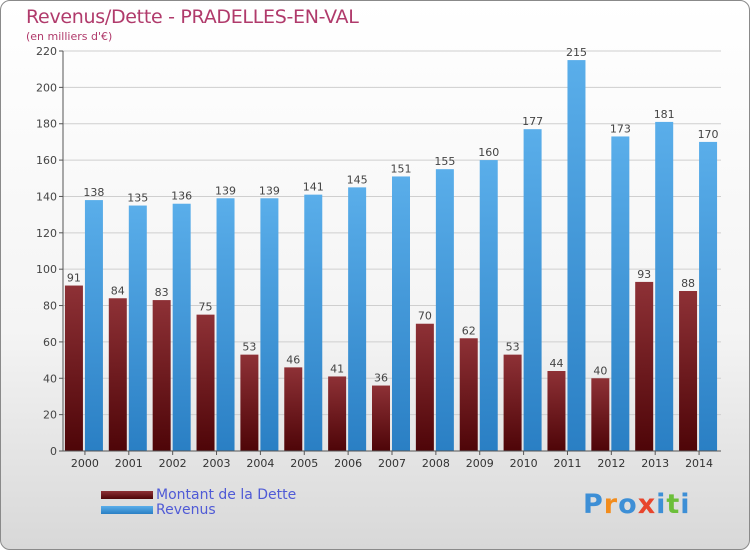  Describe the element at coordinates (226, 495) in the screenshot. I see `legend-label-dette: Montant de la Dette` at that location.